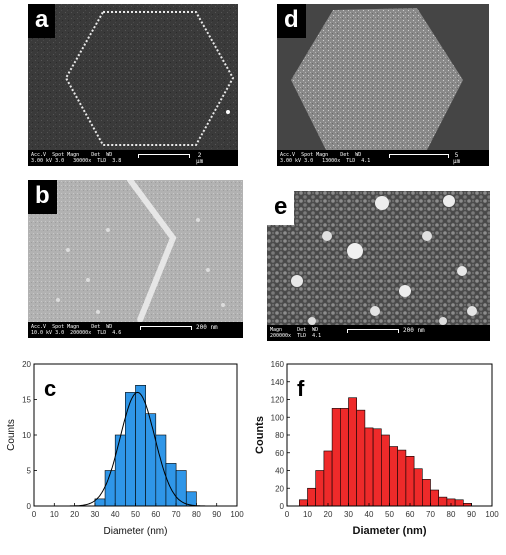  Describe the element at coordinates (279, 488) in the screenshot. I see `y-tick-label-f-1: 20` at that location.